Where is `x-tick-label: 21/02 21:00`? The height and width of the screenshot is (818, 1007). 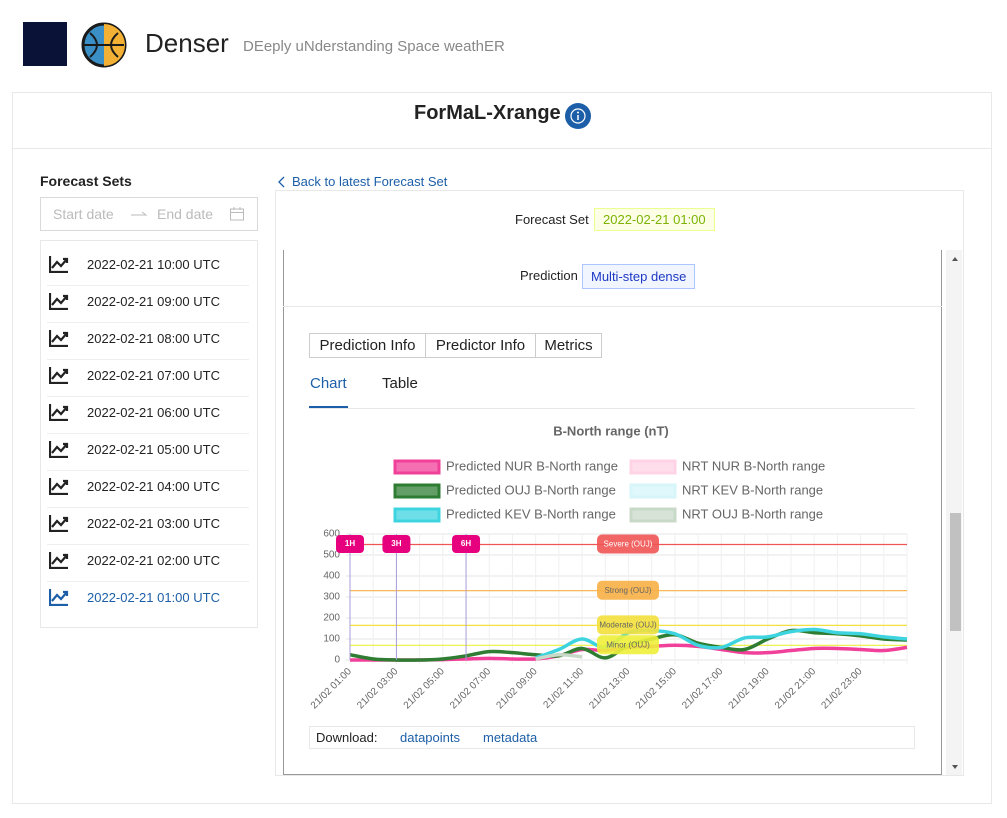
x-tick-label: 21/02 21:00 is located at coordinates (795, 688).